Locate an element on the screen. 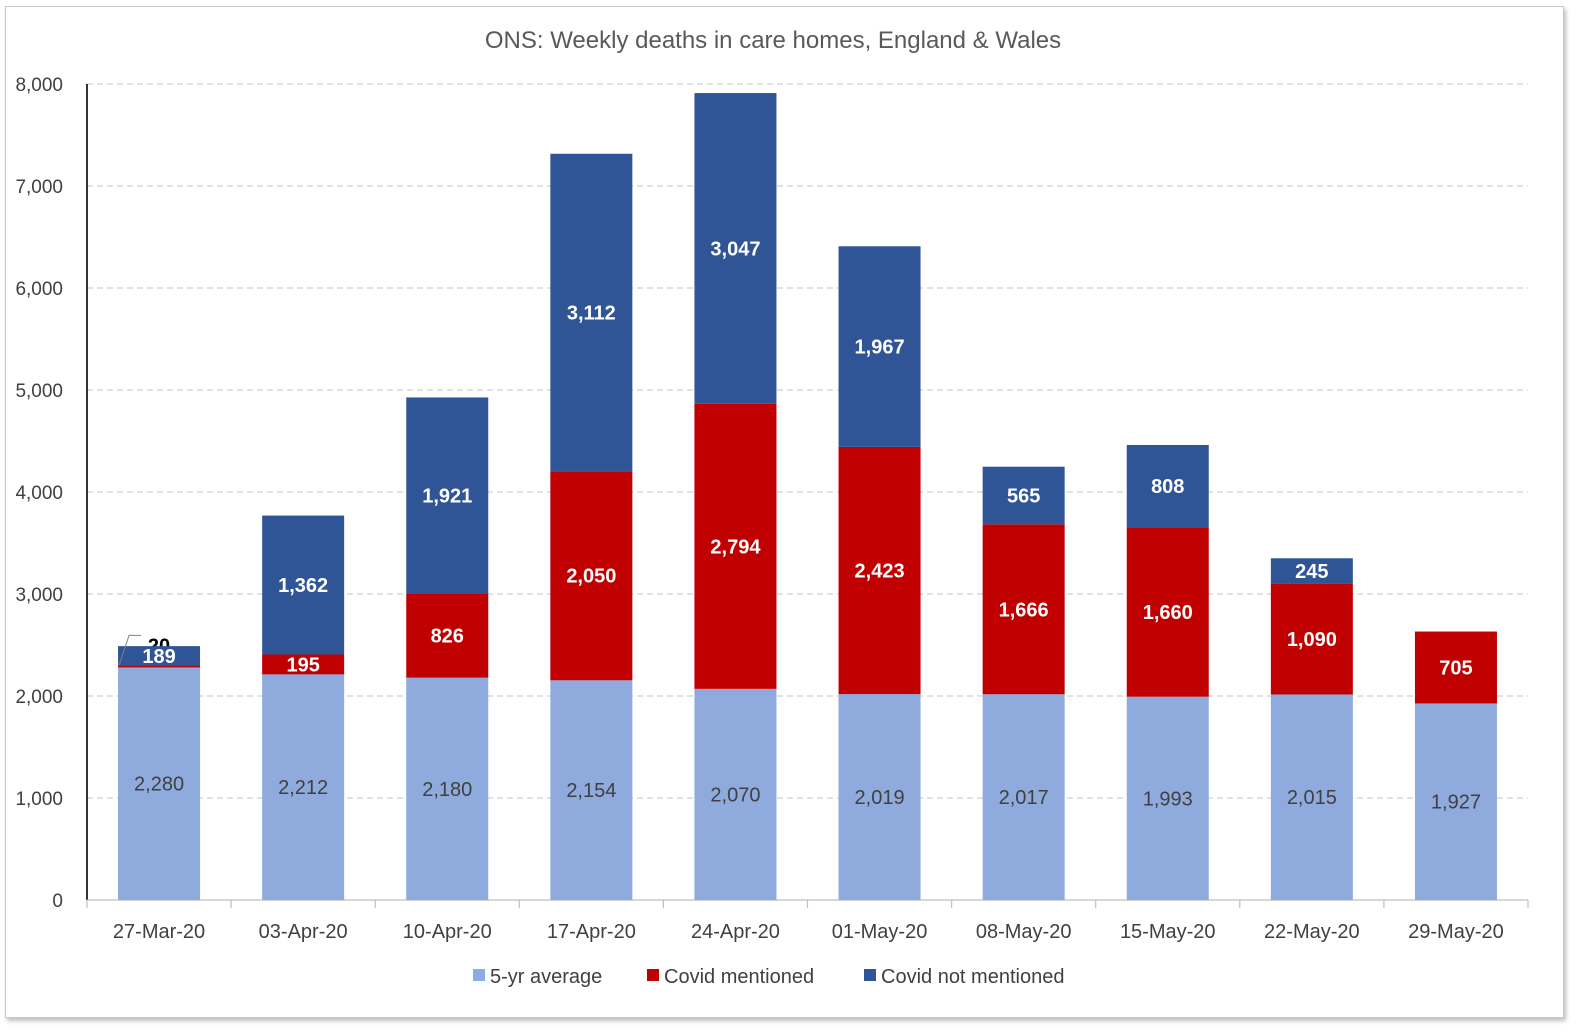 The width and height of the screenshot is (1580, 1032). data-label: 2,019 is located at coordinates (880, 798).